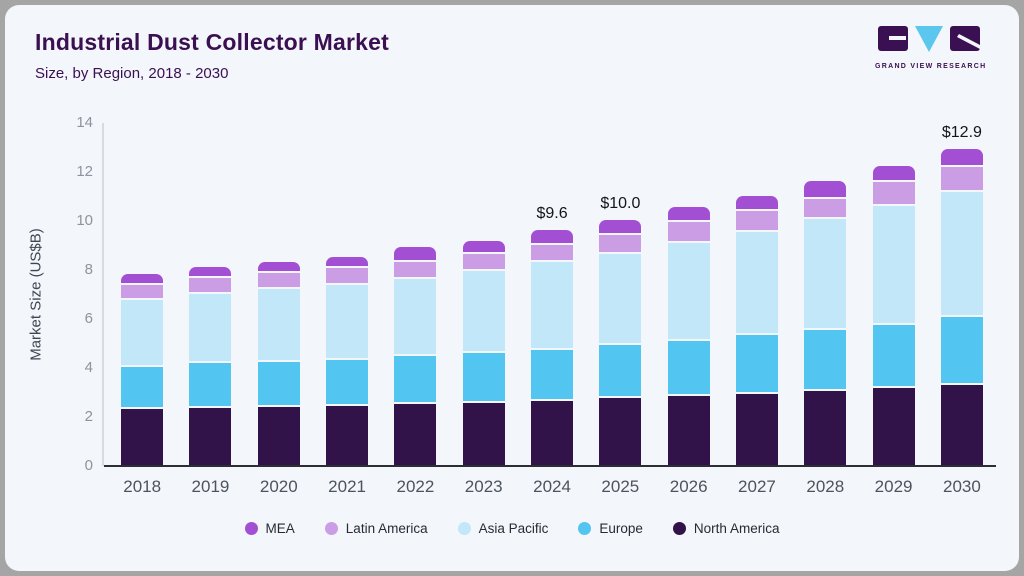  I want to click on bar-column-2025: $10.0, so click(620, 290).